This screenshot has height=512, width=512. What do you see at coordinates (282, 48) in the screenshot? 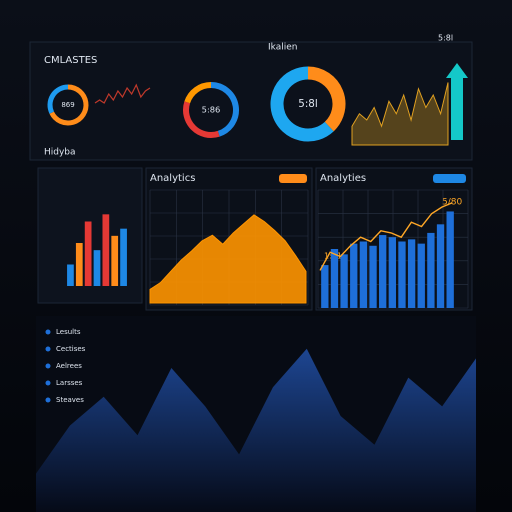
I see `subtitle: Ikalien` at bounding box center [282, 48].